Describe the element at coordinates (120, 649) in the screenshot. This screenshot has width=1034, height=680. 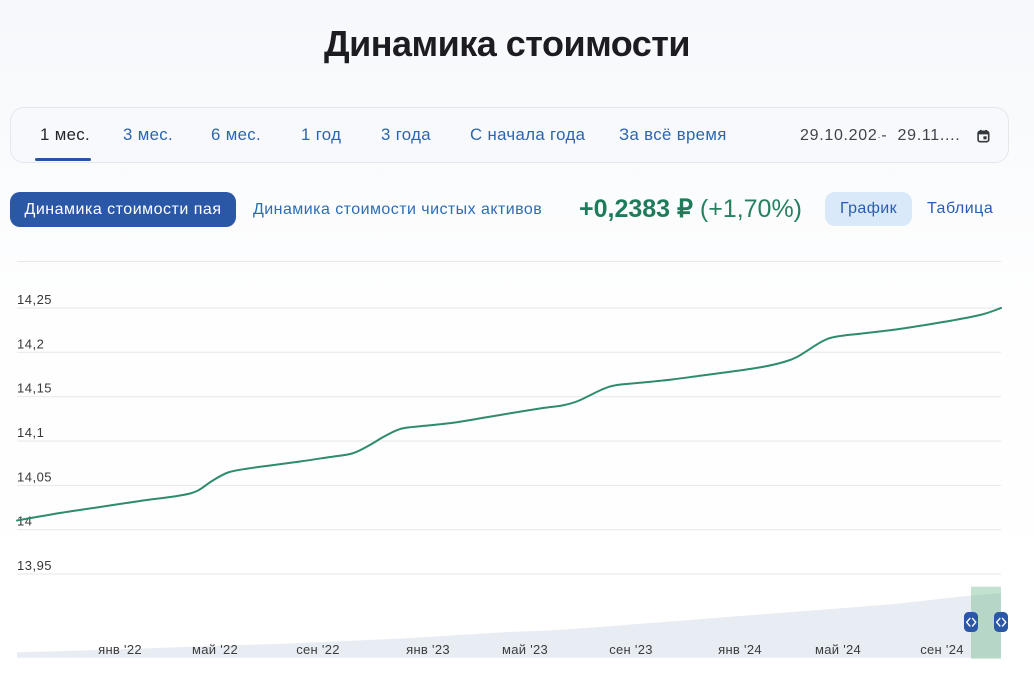
I see `svg-text: янв '22` at that location.